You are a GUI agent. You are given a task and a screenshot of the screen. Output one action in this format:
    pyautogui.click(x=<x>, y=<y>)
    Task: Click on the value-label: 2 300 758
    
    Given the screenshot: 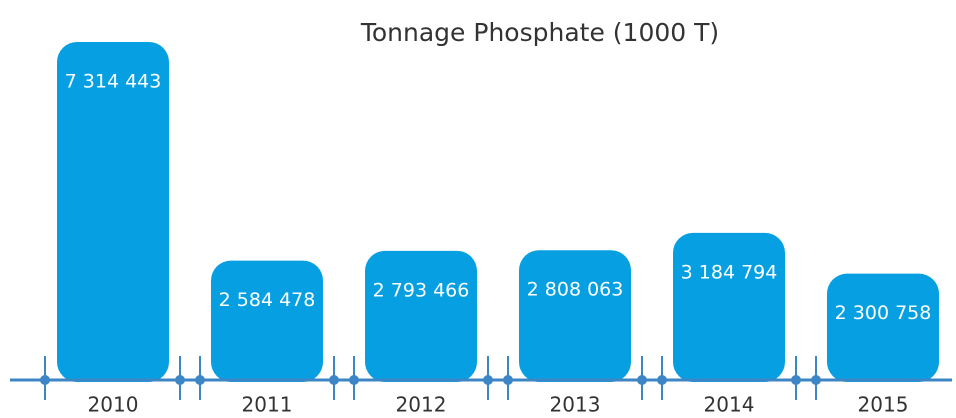 What is the action you would take?
    pyautogui.click(x=883, y=313)
    